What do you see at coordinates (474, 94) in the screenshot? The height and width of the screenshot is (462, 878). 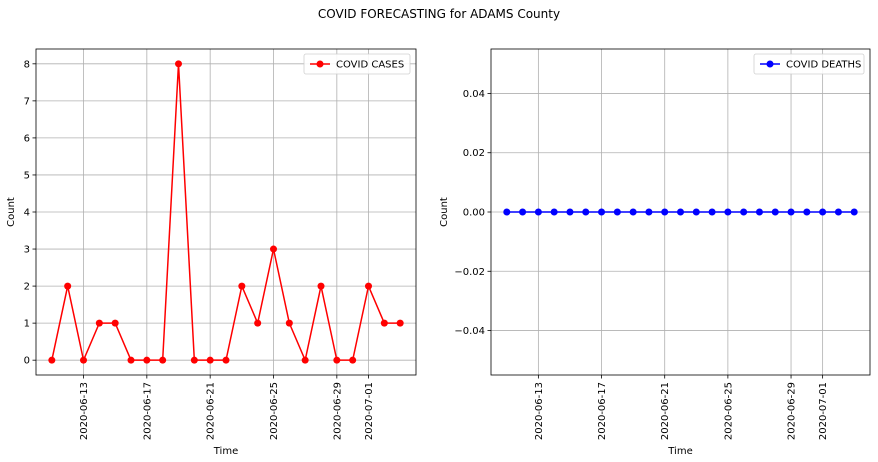 I see `y-tick-label: 0.04` at bounding box center [474, 94].